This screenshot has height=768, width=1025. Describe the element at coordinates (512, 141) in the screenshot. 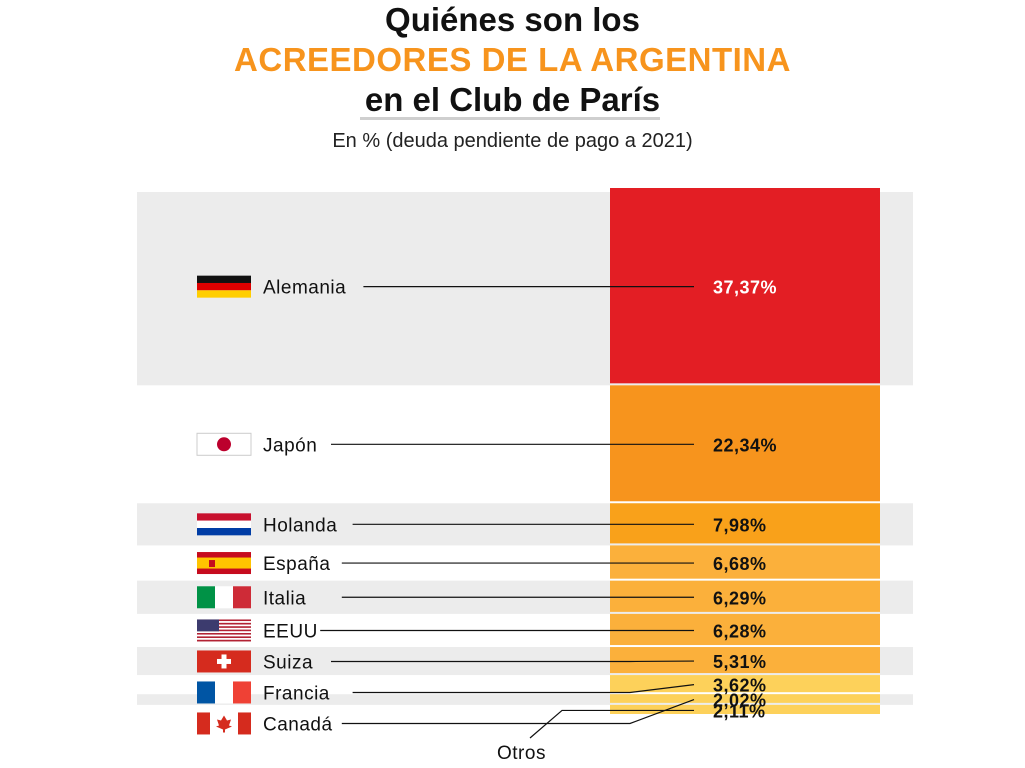

I see `chart-subtitle: En % (deuda pendiente de pago a 2021)` at that location.